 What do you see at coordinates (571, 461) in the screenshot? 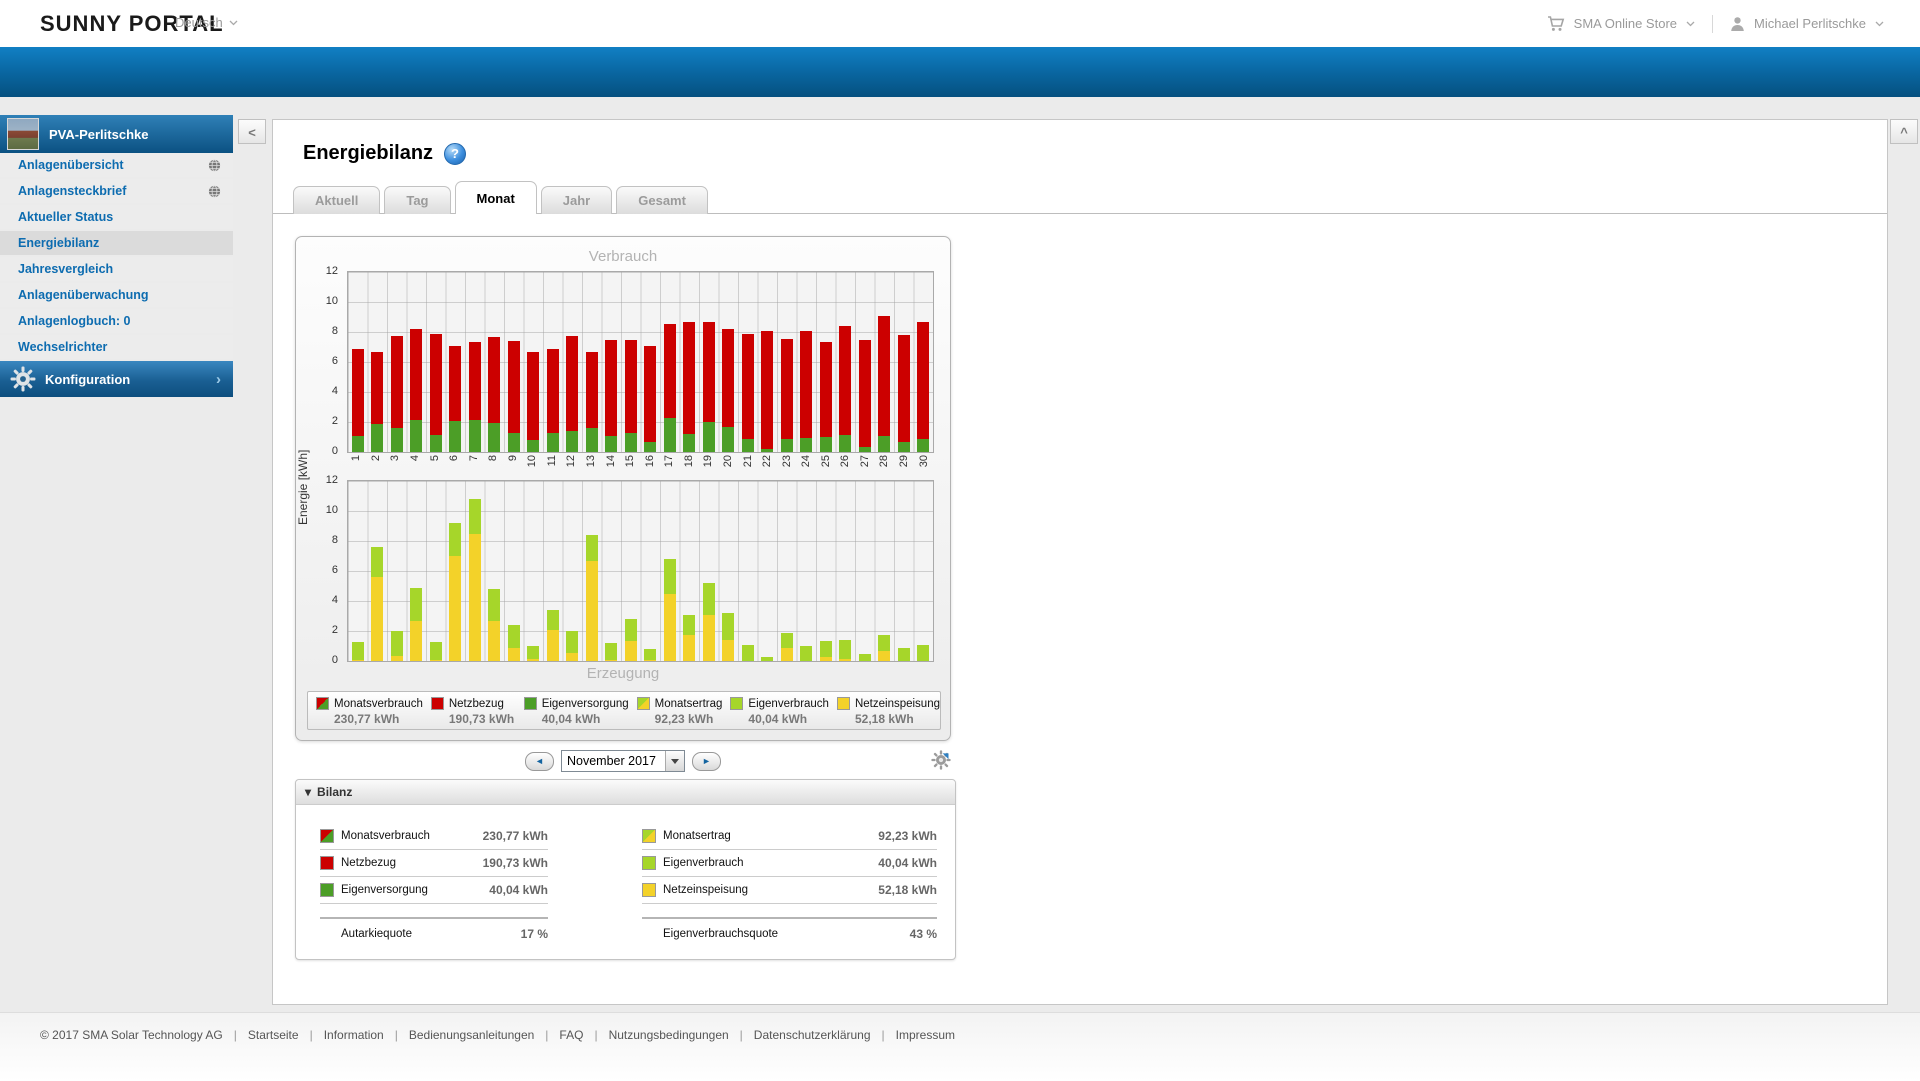
I see `x-tick-label: 12` at bounding box center [571, 461].